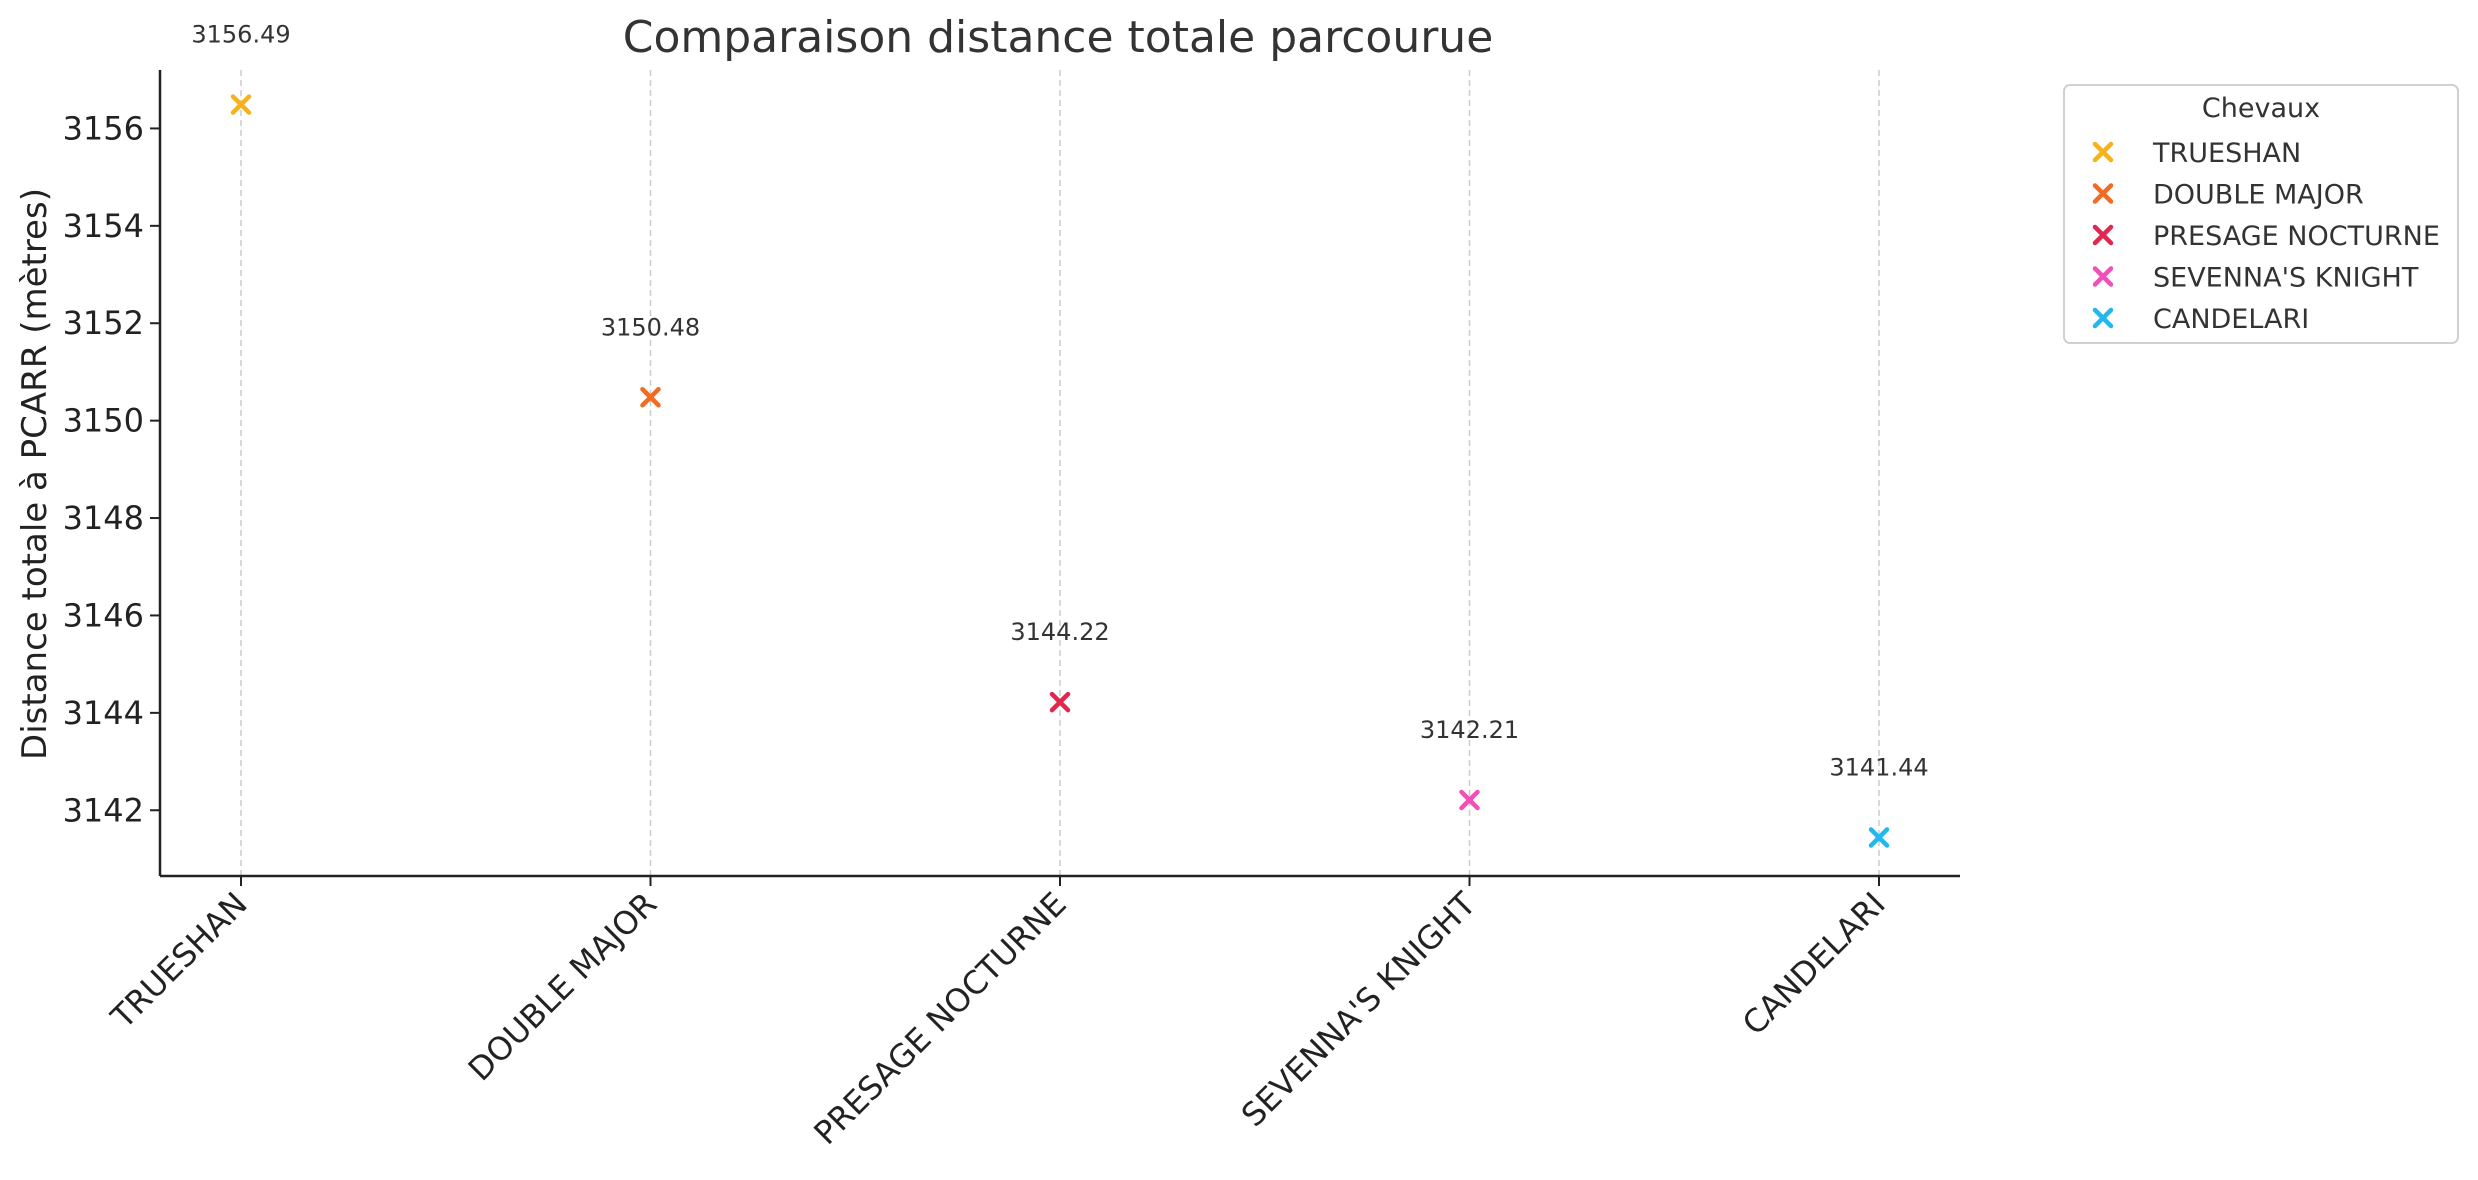  Describe the element at coordinates (2261, 108) in the screenshot. I see `legend-title: Chevaux` at that location.